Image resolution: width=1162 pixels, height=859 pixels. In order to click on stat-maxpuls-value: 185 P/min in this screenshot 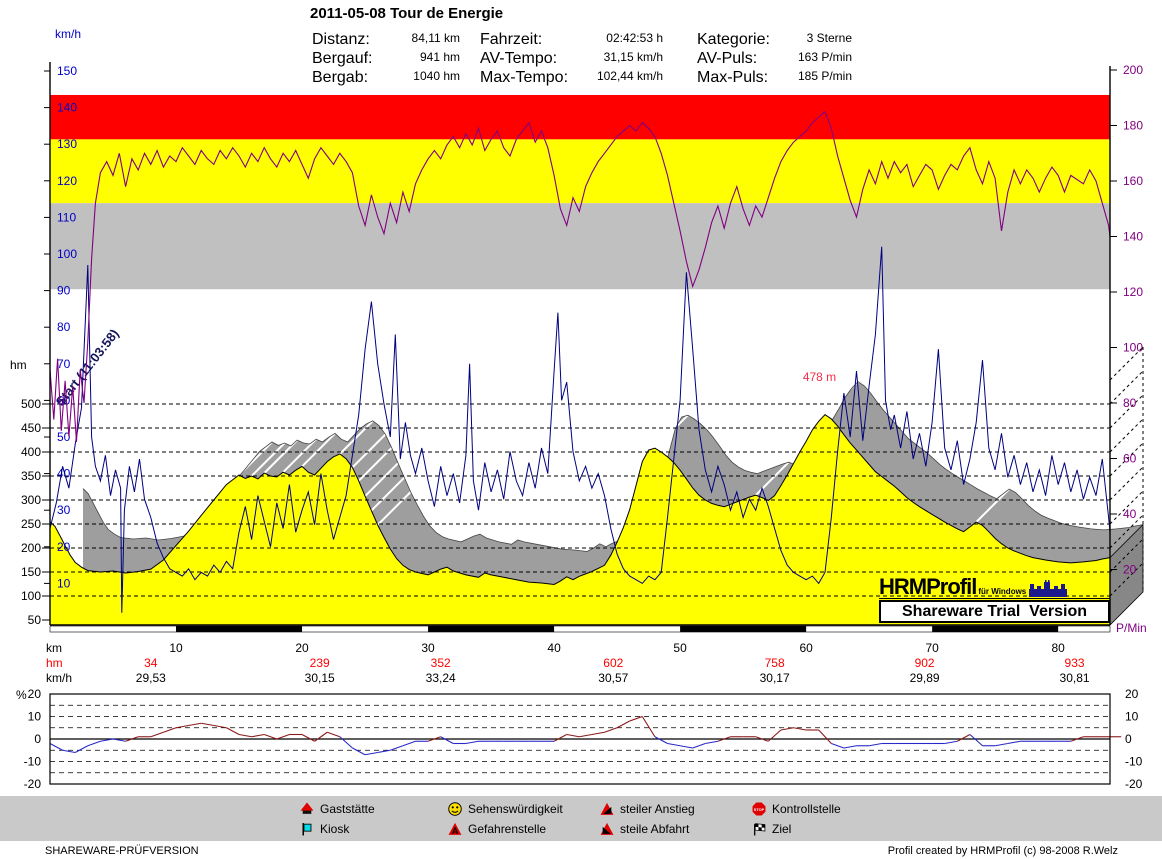, I will do `click(824, 76)`.